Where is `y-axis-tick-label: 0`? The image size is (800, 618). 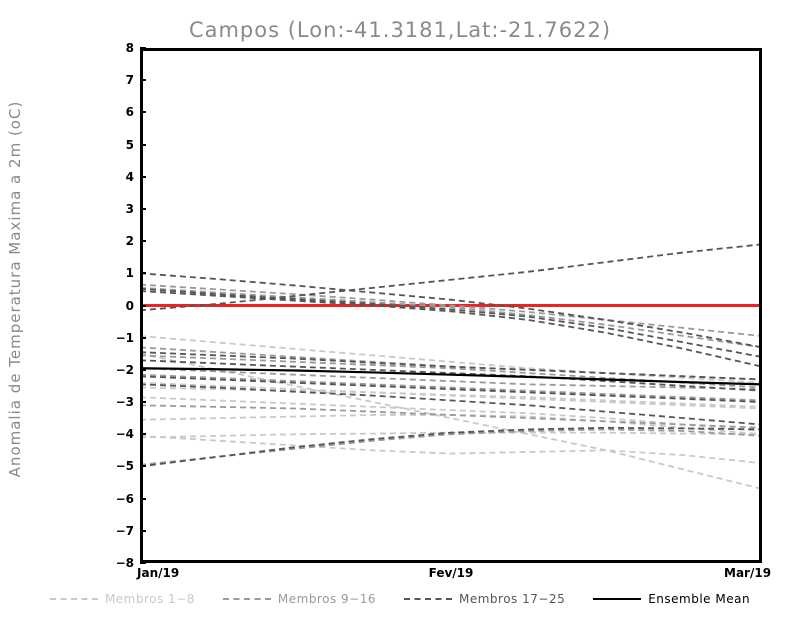
y-axis-tick-label: 0 is located at coordinates (129, 305).